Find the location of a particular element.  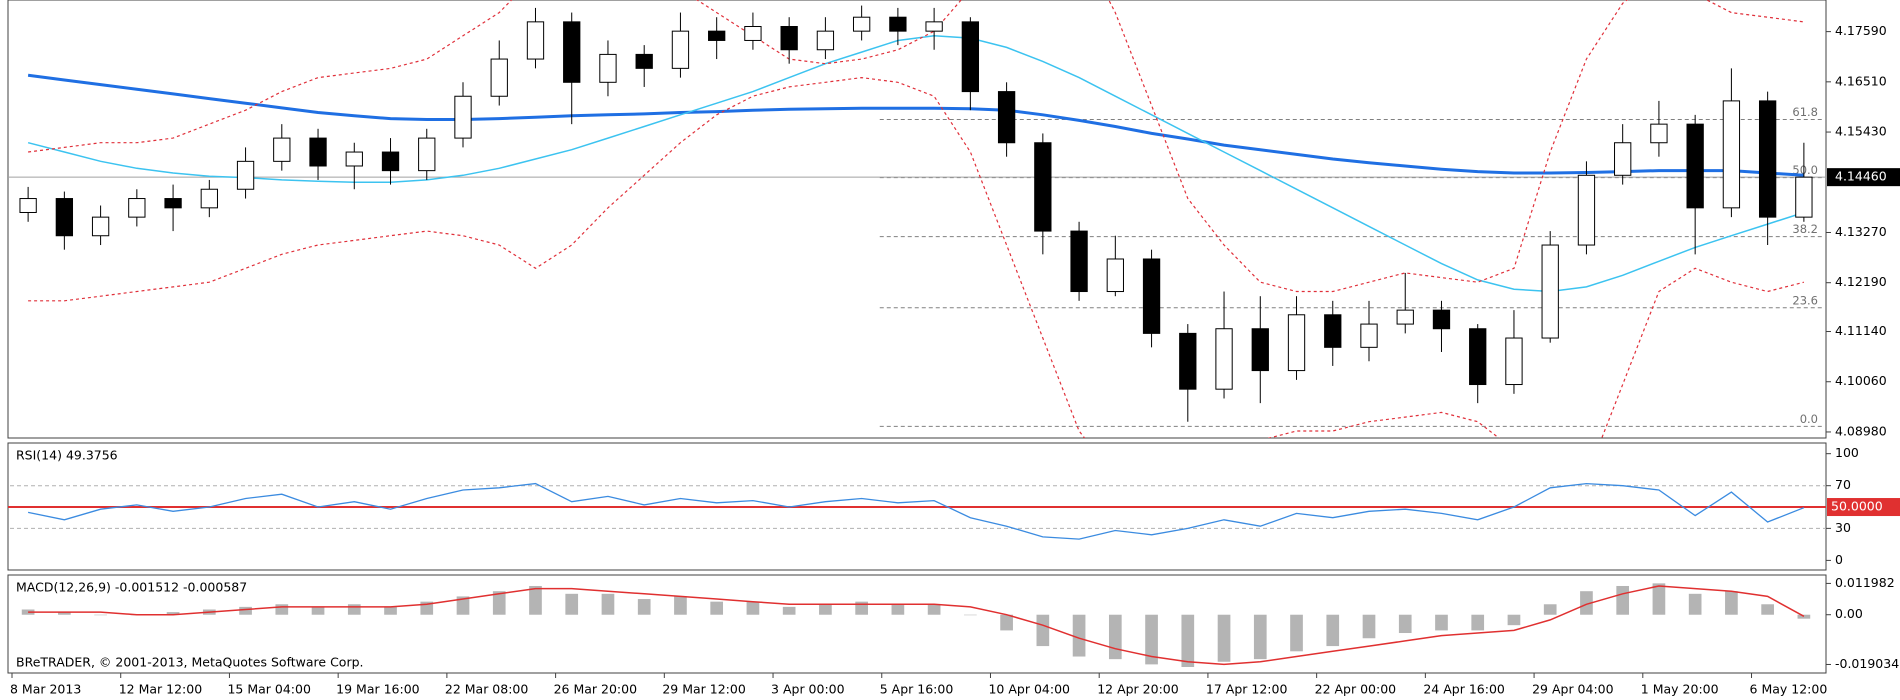

fib-label: 0.0 is located at coordinates (1809, 419).